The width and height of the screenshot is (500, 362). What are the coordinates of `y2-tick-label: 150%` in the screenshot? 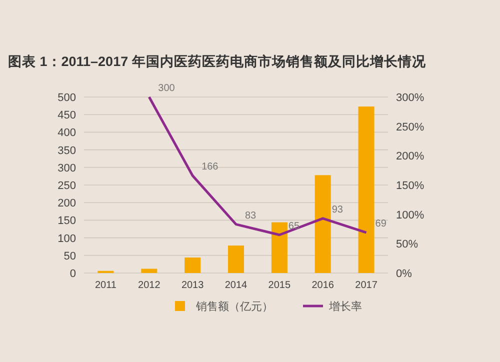 It's located at (410, 186).